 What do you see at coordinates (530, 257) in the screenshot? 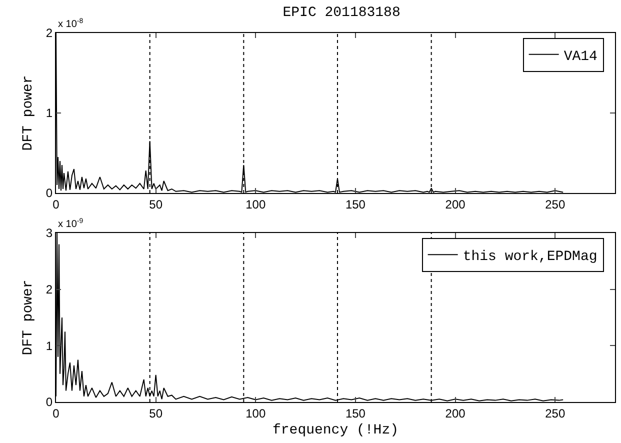
I see `legend-label: this work,EPDMag` at bounding box center [530, 257].